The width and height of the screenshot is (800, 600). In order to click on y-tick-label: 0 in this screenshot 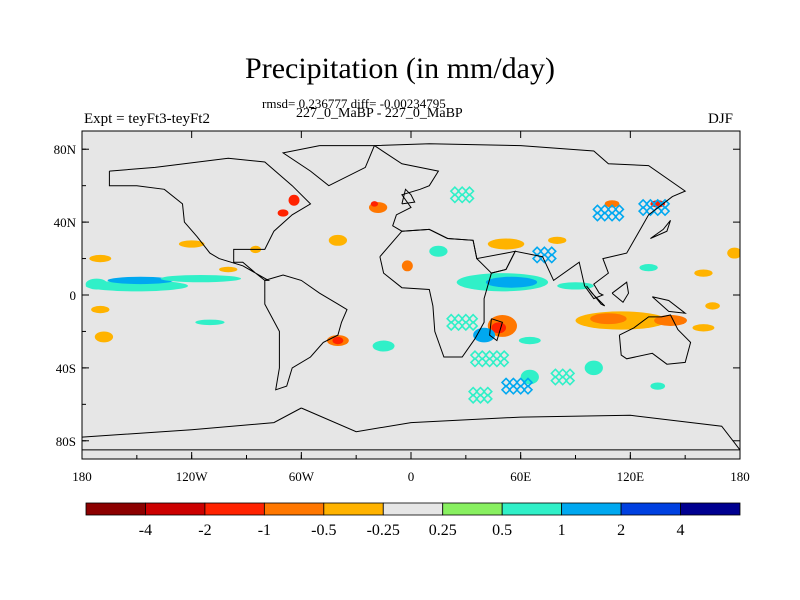, I will do `click(73, 295)`.